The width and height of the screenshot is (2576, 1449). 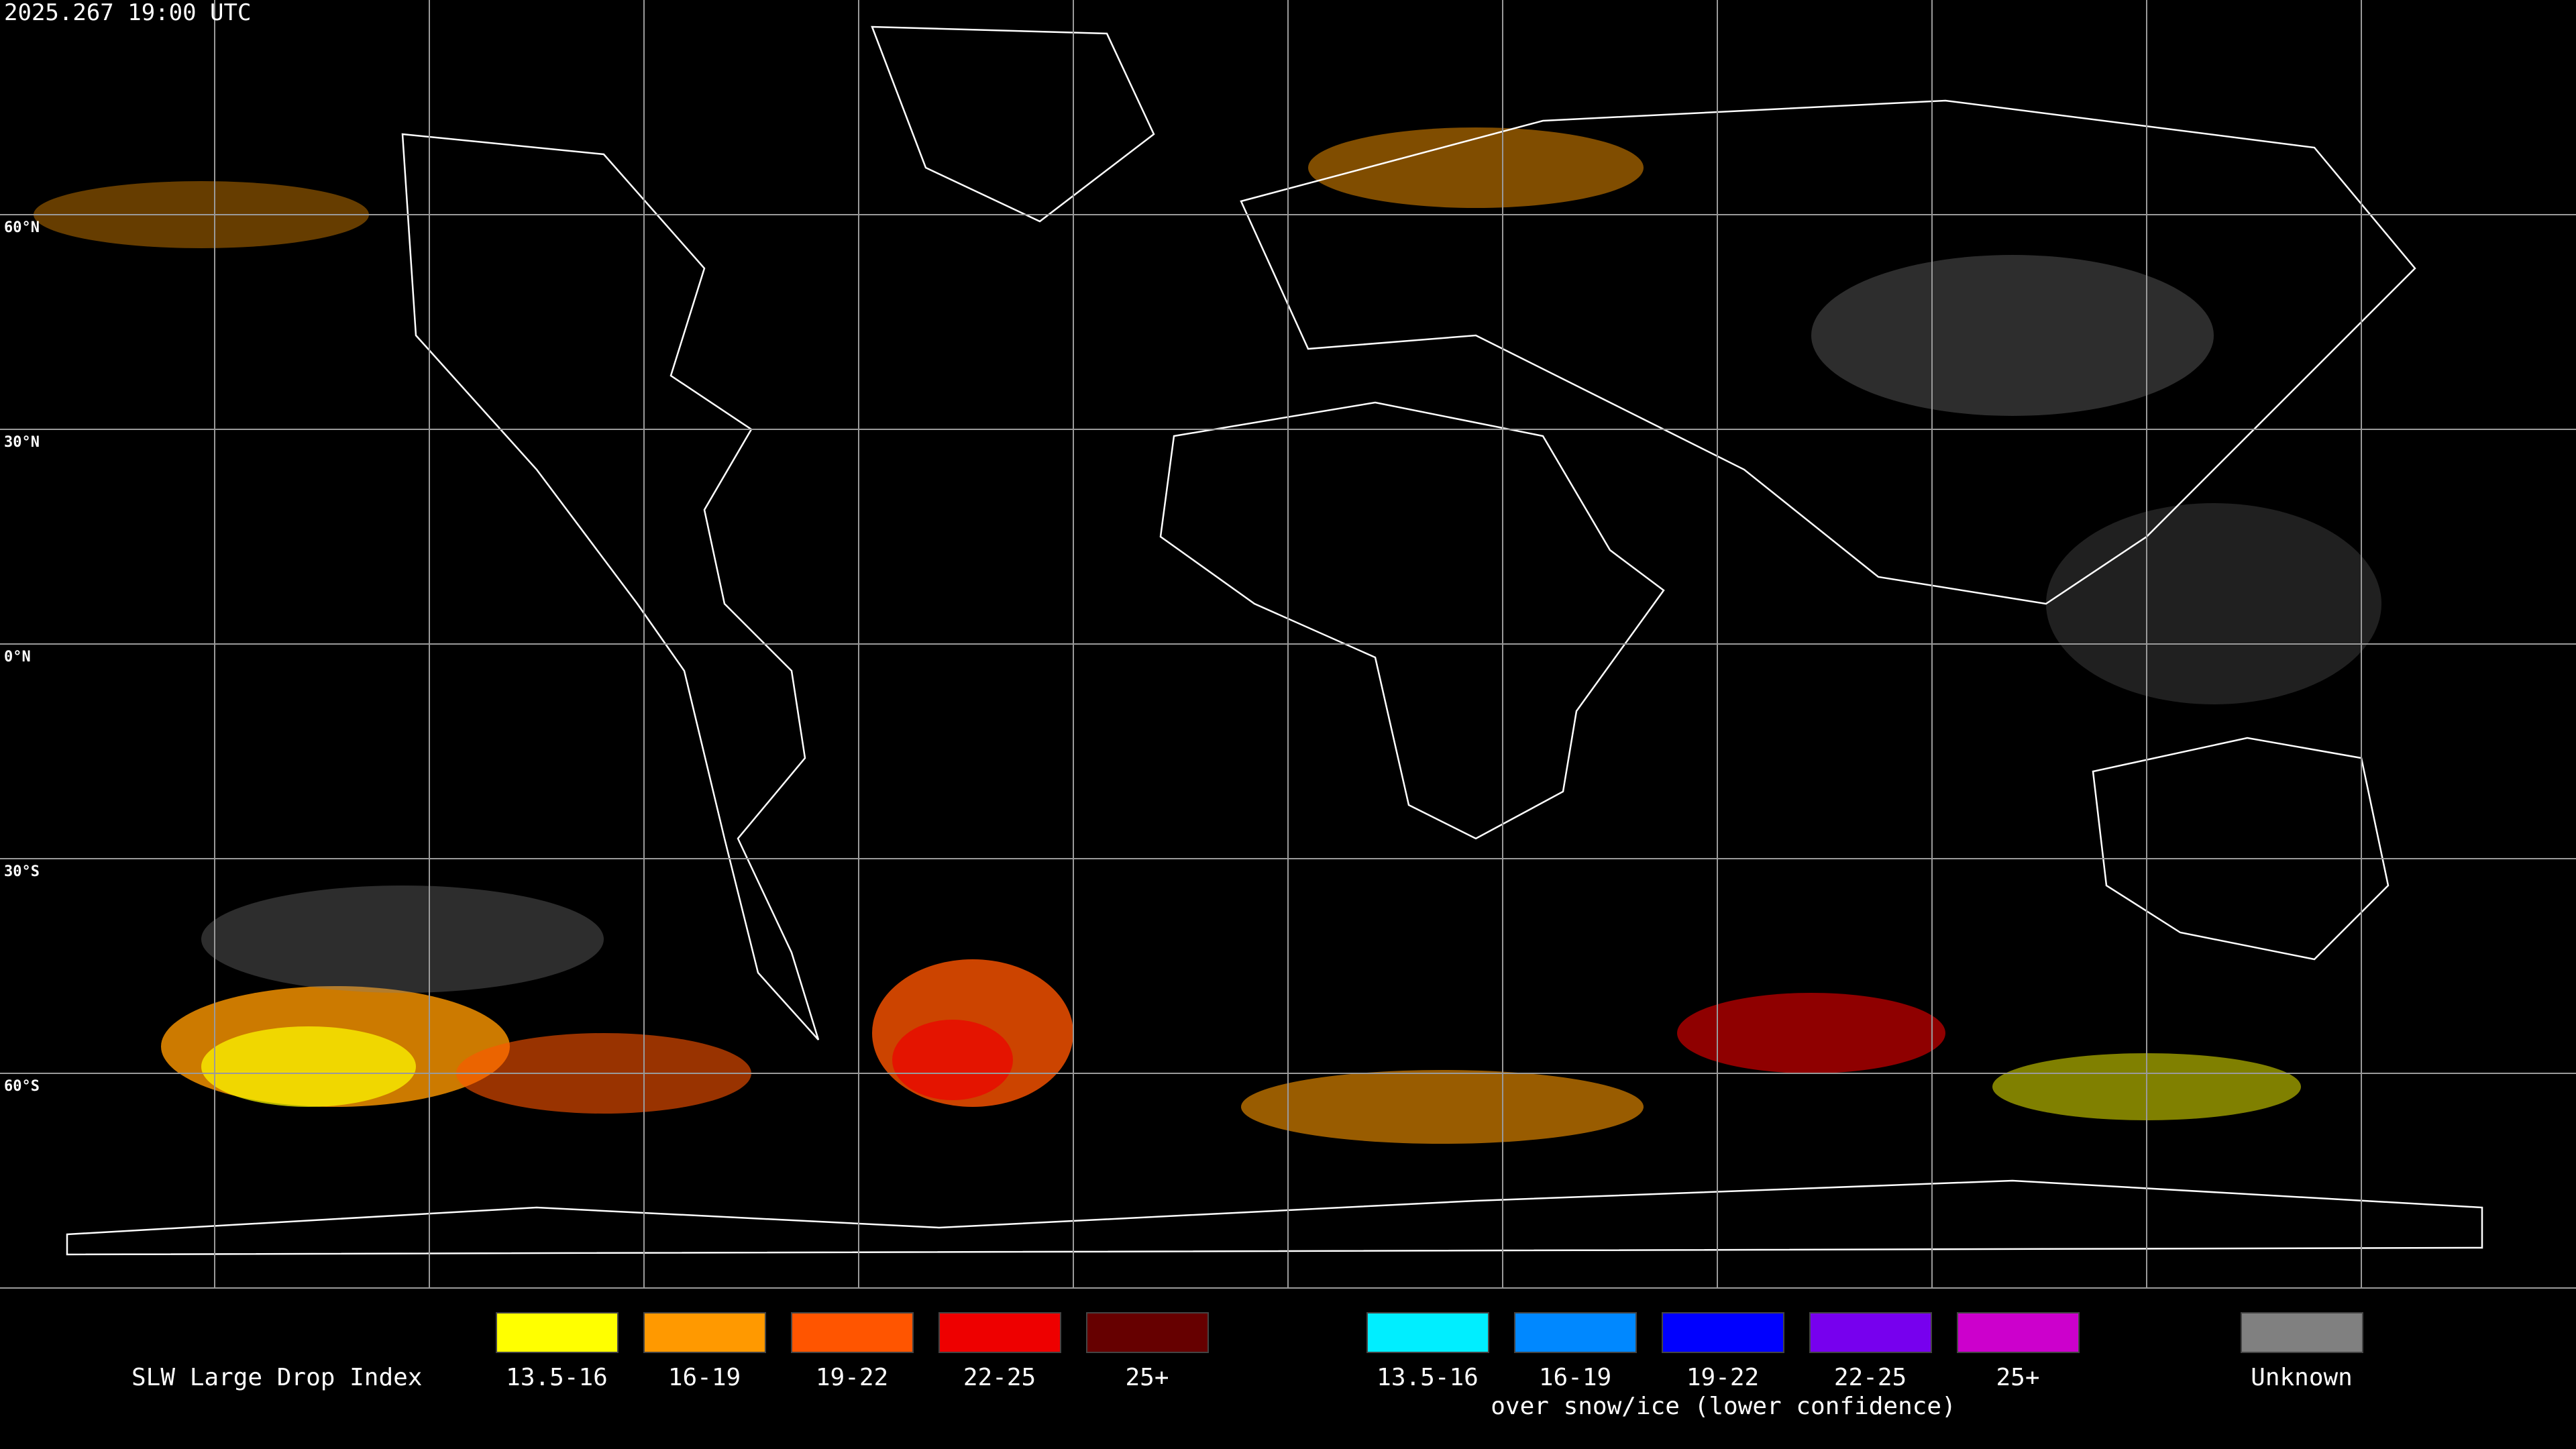 I want to click on latitude-label: 30°N, so click(x=22, y=442).